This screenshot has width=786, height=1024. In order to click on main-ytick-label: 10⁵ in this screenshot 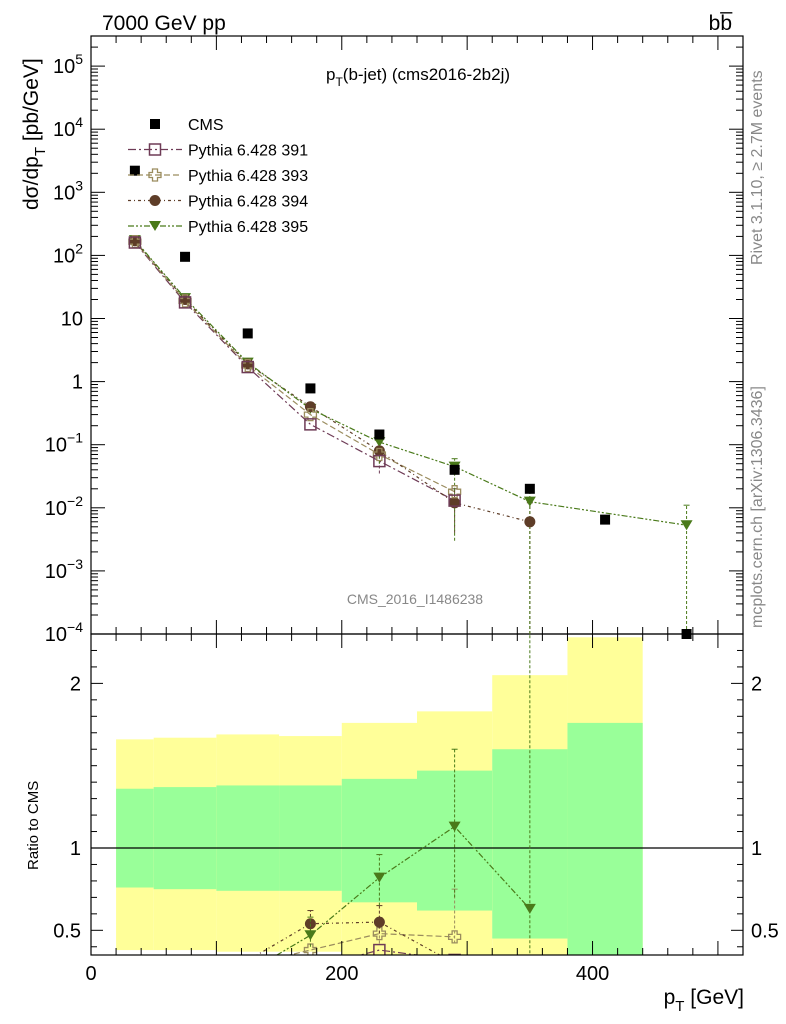, I will do `click(68, 64)`.